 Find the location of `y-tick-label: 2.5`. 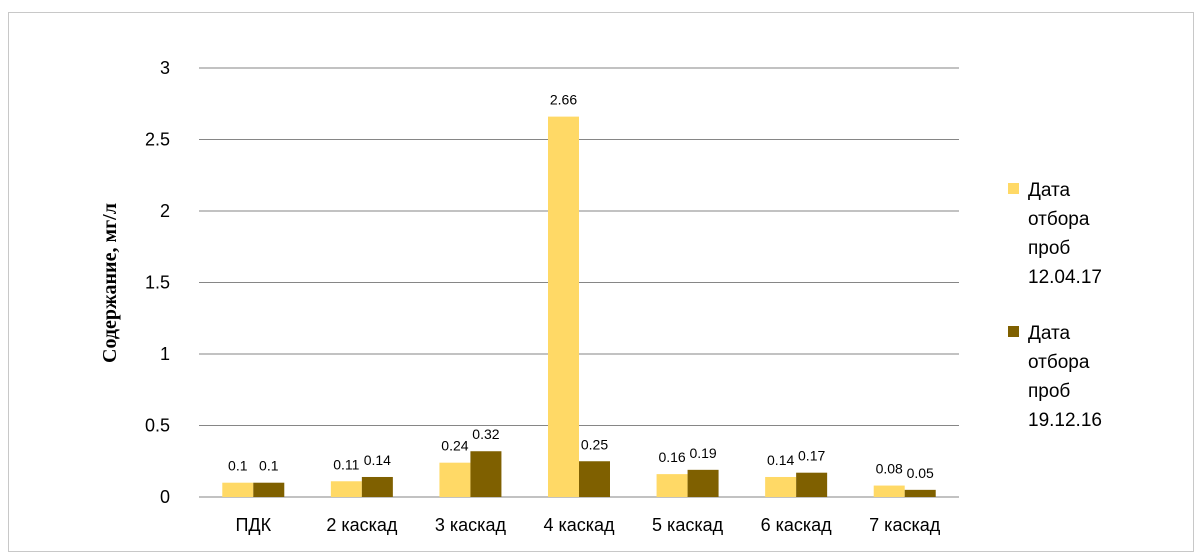

y-tick-label: 2.5 is located at coordinates (157, 140).